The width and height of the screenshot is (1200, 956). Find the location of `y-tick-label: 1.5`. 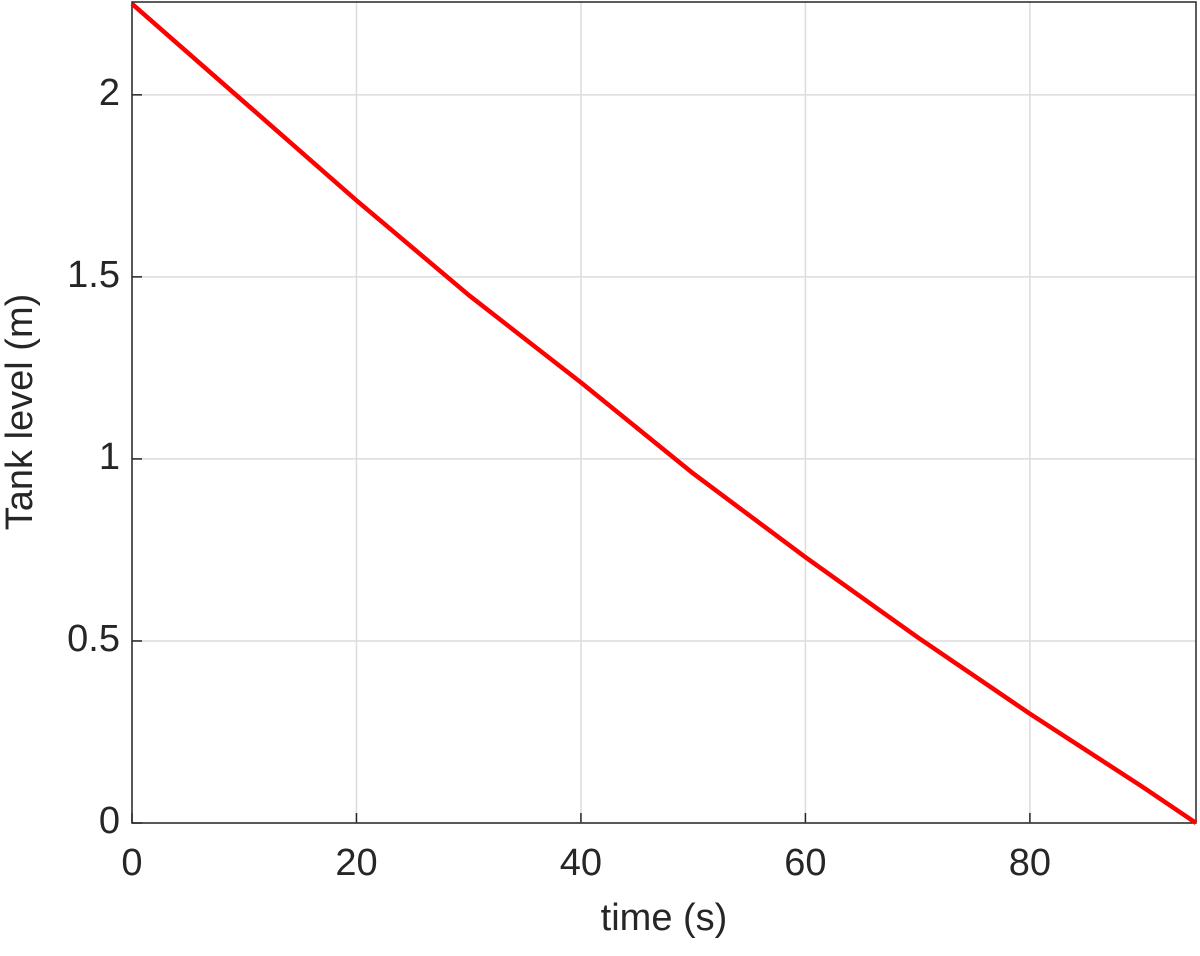

y-tick-label: 1.5 is located at coordinates (93, 275).